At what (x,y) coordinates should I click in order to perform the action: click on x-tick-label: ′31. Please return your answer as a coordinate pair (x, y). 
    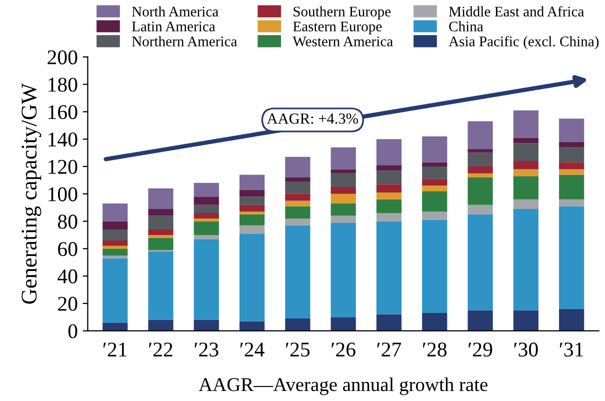
    Looking at the image, I should click on (572, 349).